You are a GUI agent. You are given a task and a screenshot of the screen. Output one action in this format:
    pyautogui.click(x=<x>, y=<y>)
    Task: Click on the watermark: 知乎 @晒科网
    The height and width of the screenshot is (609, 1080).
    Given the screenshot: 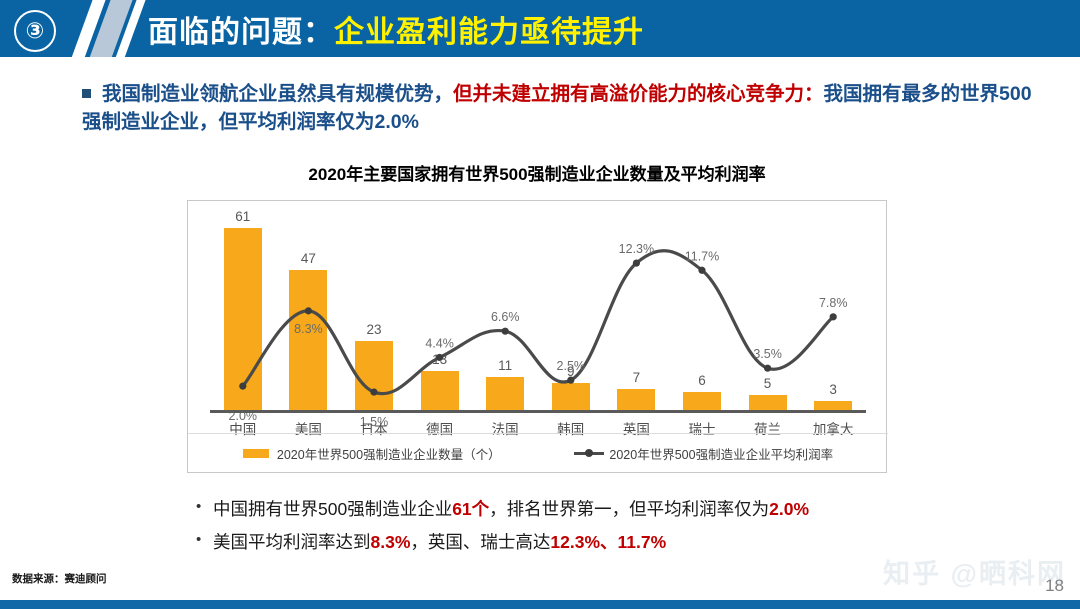 What is the action you would take?
    pyautogui.click(x=974, y=574)
    